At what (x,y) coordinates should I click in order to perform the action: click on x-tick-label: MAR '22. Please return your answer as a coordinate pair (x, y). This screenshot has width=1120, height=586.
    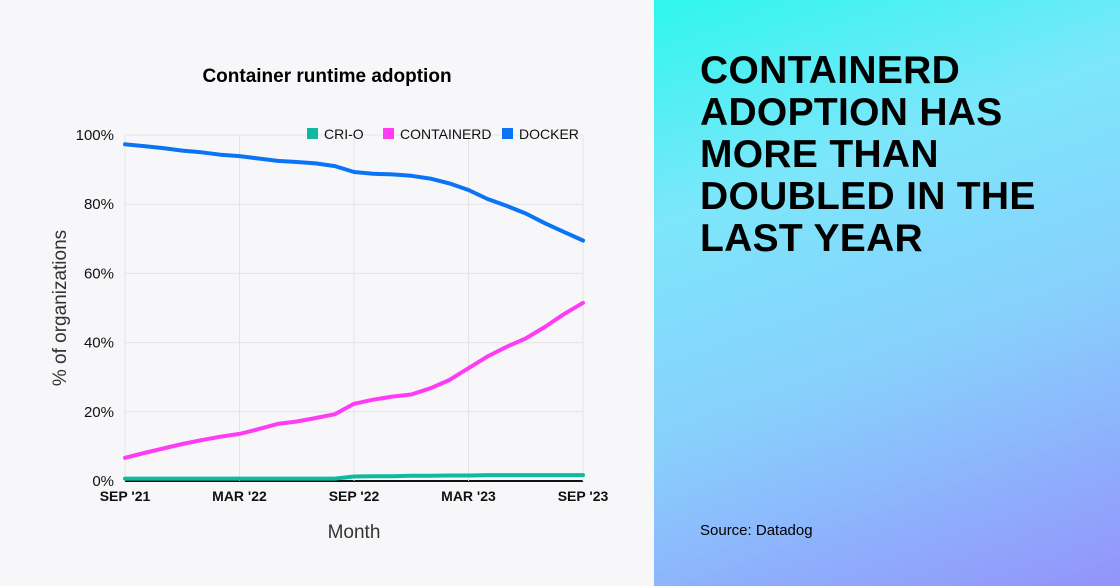
    Looking at the image, I should click on (239, 496).